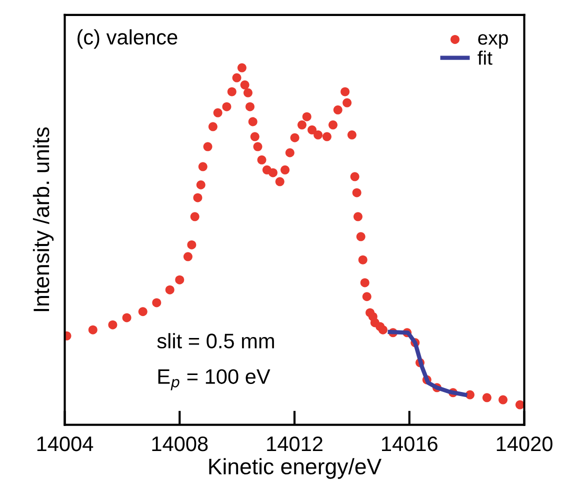  Describe the element at coordinates (214, 379) in the screenshot. I see `annotation: E$_{p}$ = 100 eV` at that location.